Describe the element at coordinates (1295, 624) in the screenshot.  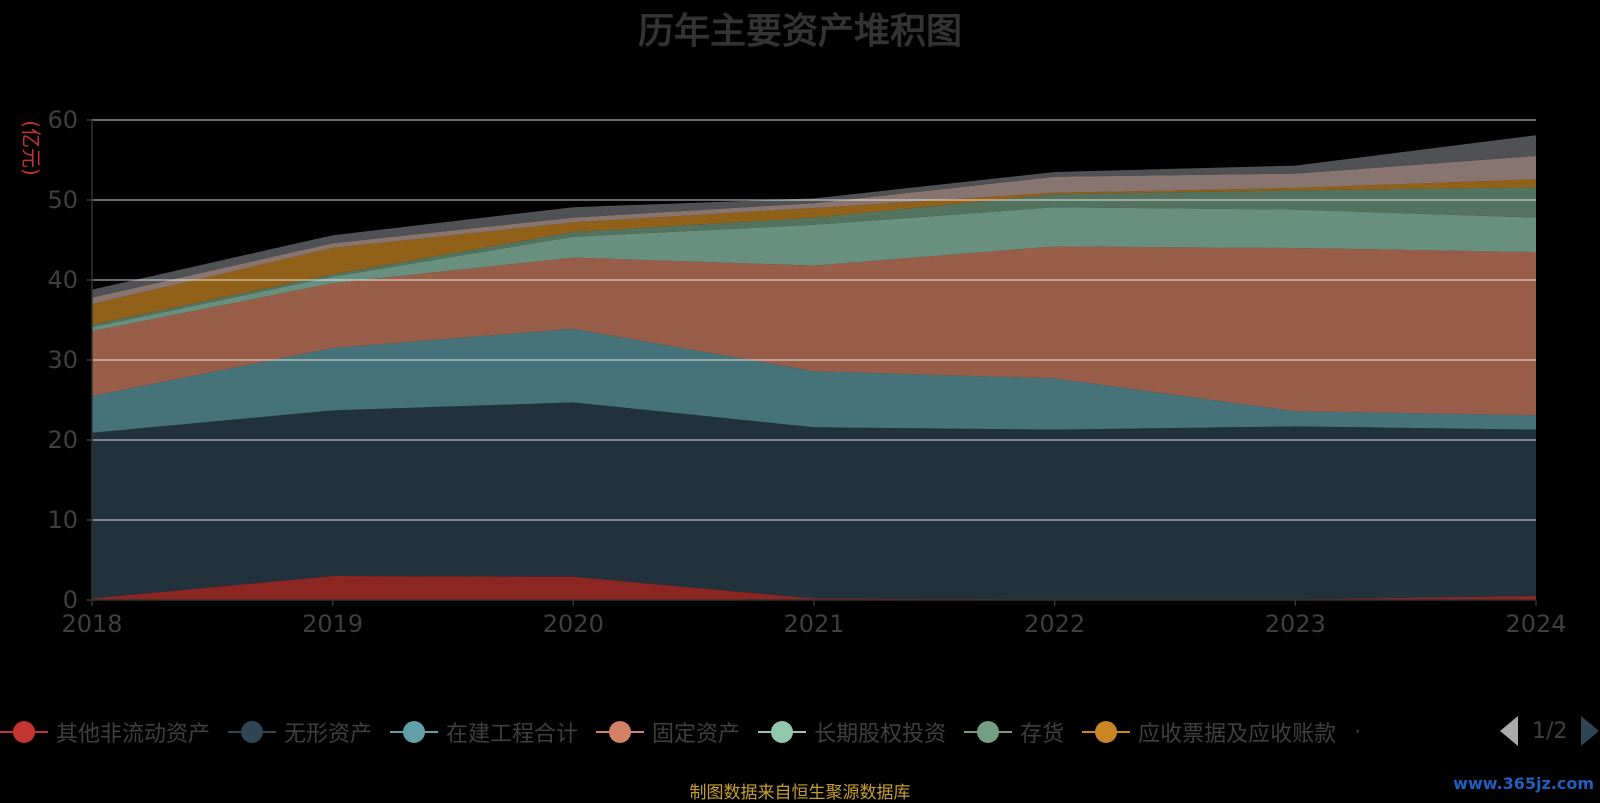
I see `x-tick-label: 2023` at that location.